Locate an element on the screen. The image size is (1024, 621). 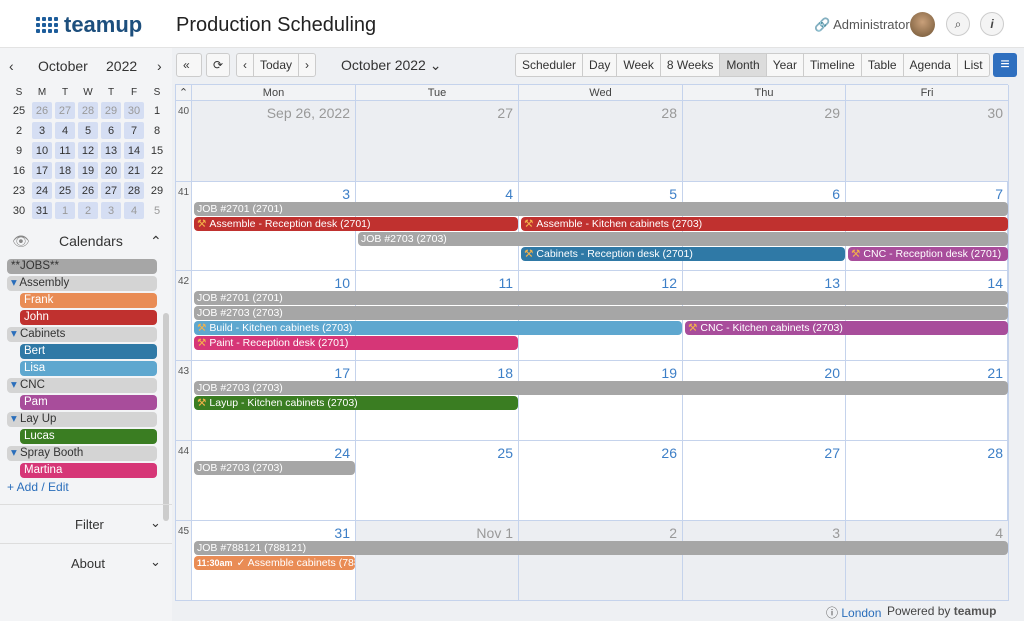
calendar-item: Pam is located at coordinates (88, 402).